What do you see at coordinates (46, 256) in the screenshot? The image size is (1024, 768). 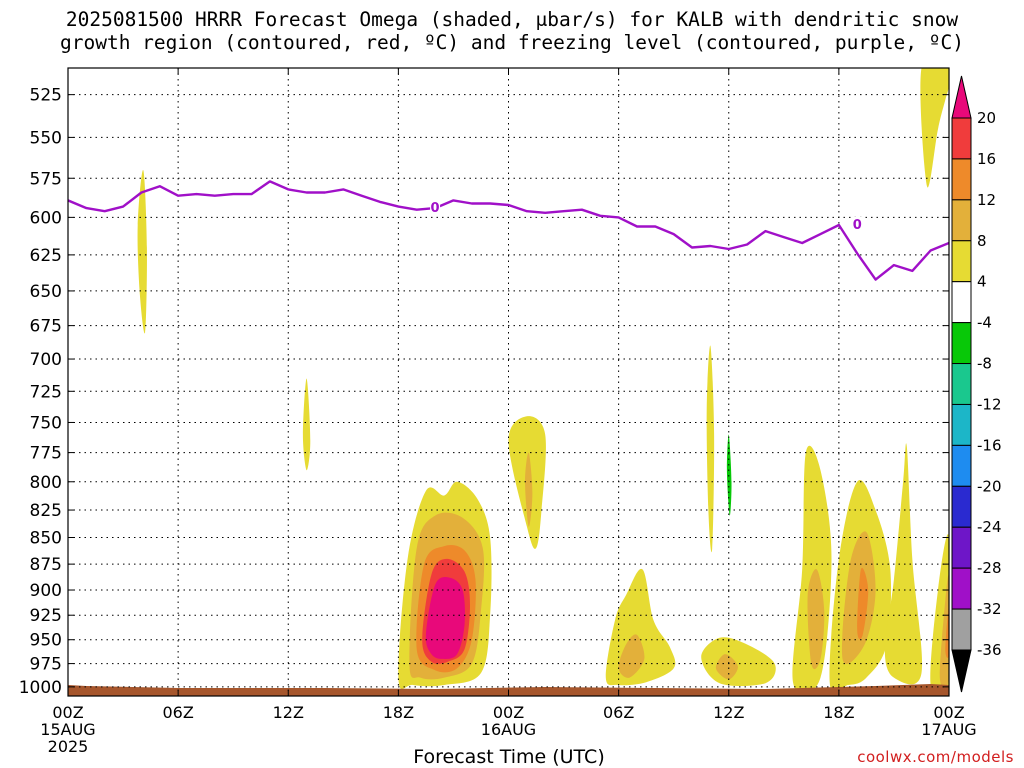 I see `y-tick-label: 625` at bounding box center [46, 256].